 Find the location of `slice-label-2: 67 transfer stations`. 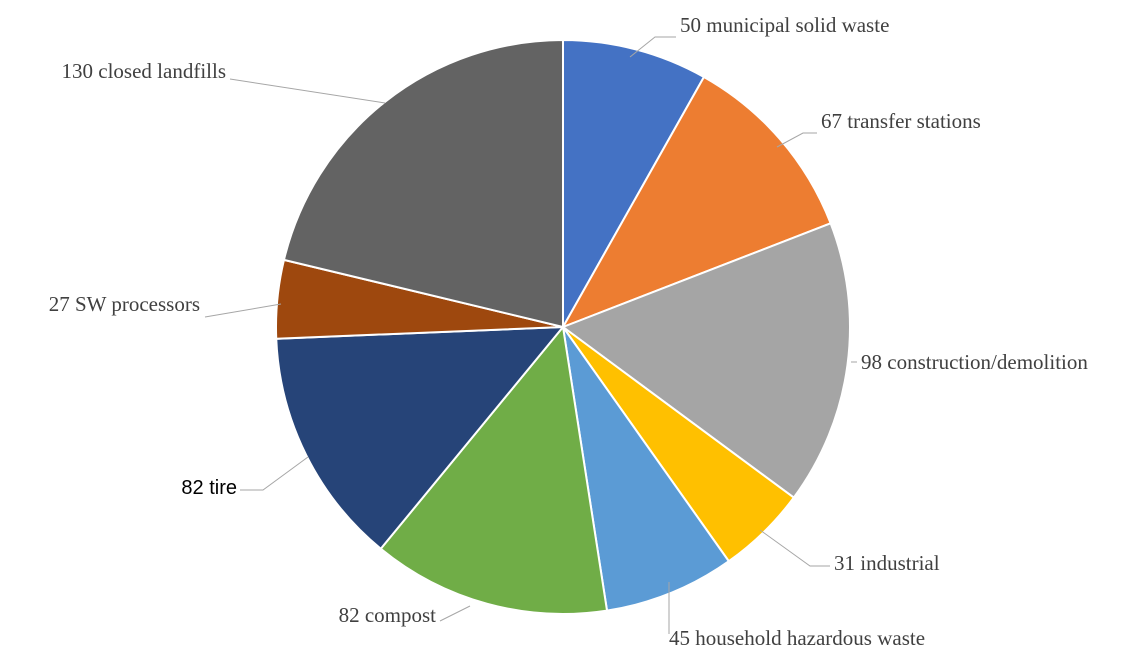

slice-label-2: 67 transfer stations is located at coordinates (901, 121).